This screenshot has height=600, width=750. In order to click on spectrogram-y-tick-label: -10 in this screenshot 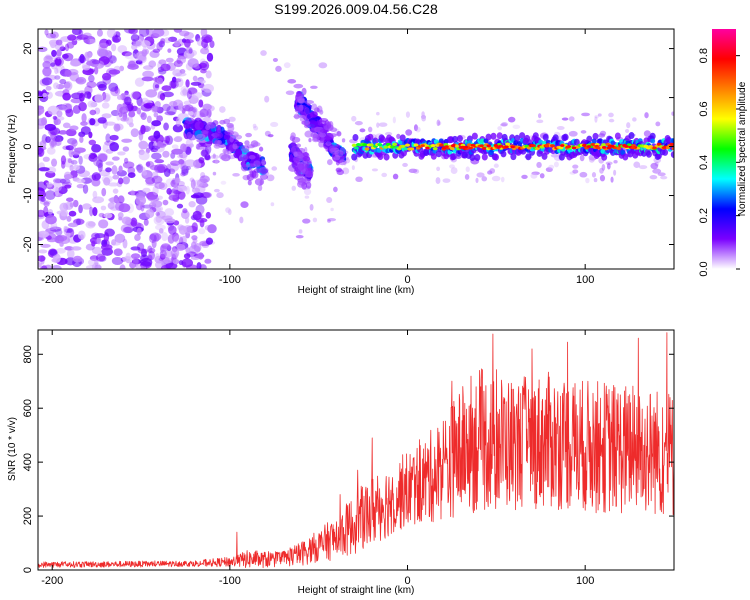, I will do `click(28, 196)`.